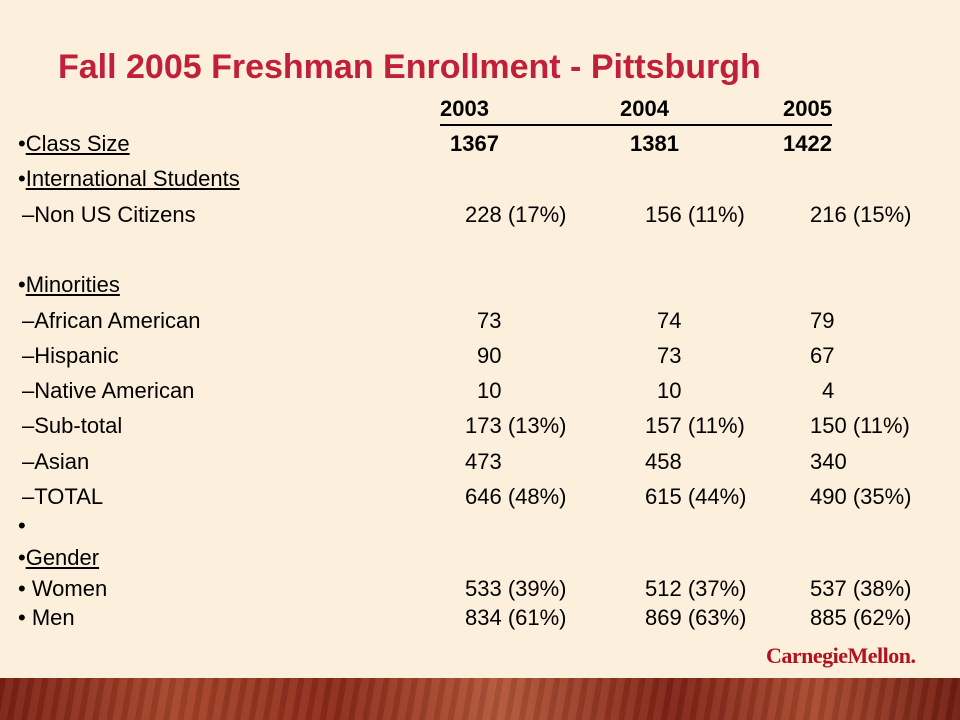  I want to click on women-2003: 533 (39%), so click(516, 588).